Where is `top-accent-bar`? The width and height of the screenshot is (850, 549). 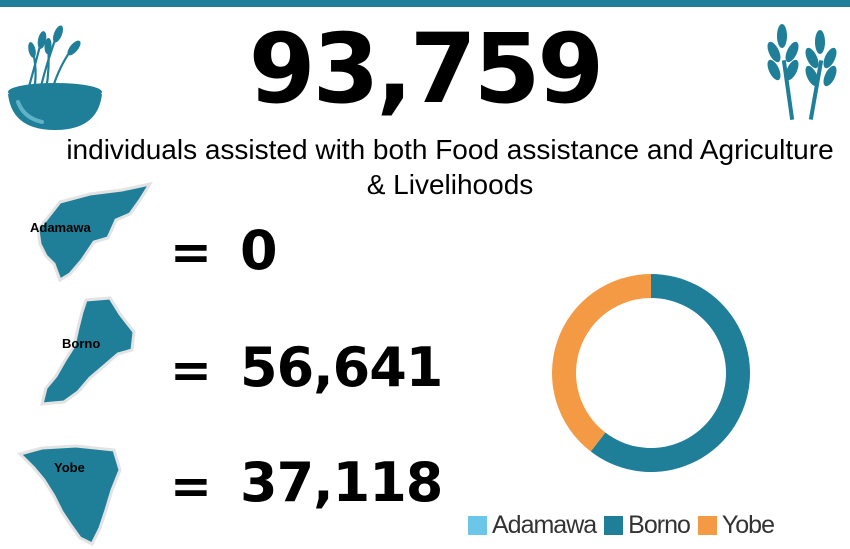
top-accent-bar is located at coordinates (425, 3).